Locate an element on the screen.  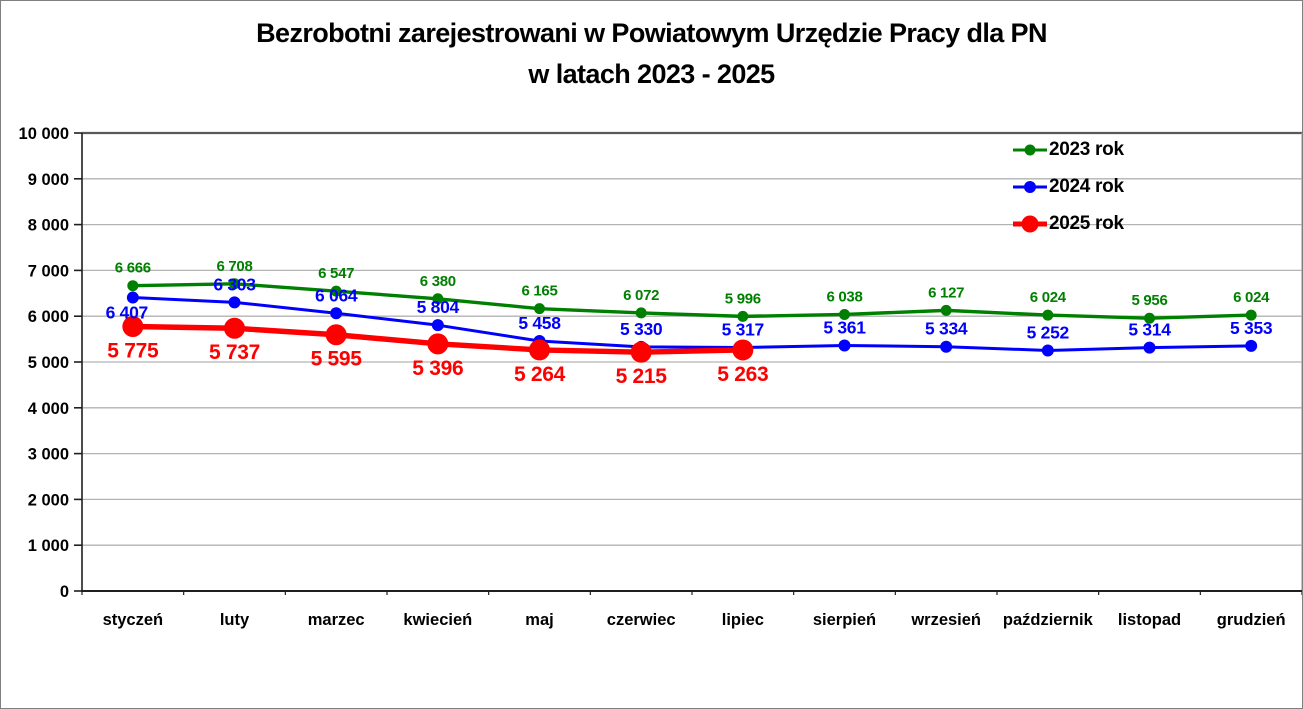
series-labels-2025-rok: 5 775 5 737 5 595 5 396 5 264 5 215 5 263 is located at coordinates (437, 364).